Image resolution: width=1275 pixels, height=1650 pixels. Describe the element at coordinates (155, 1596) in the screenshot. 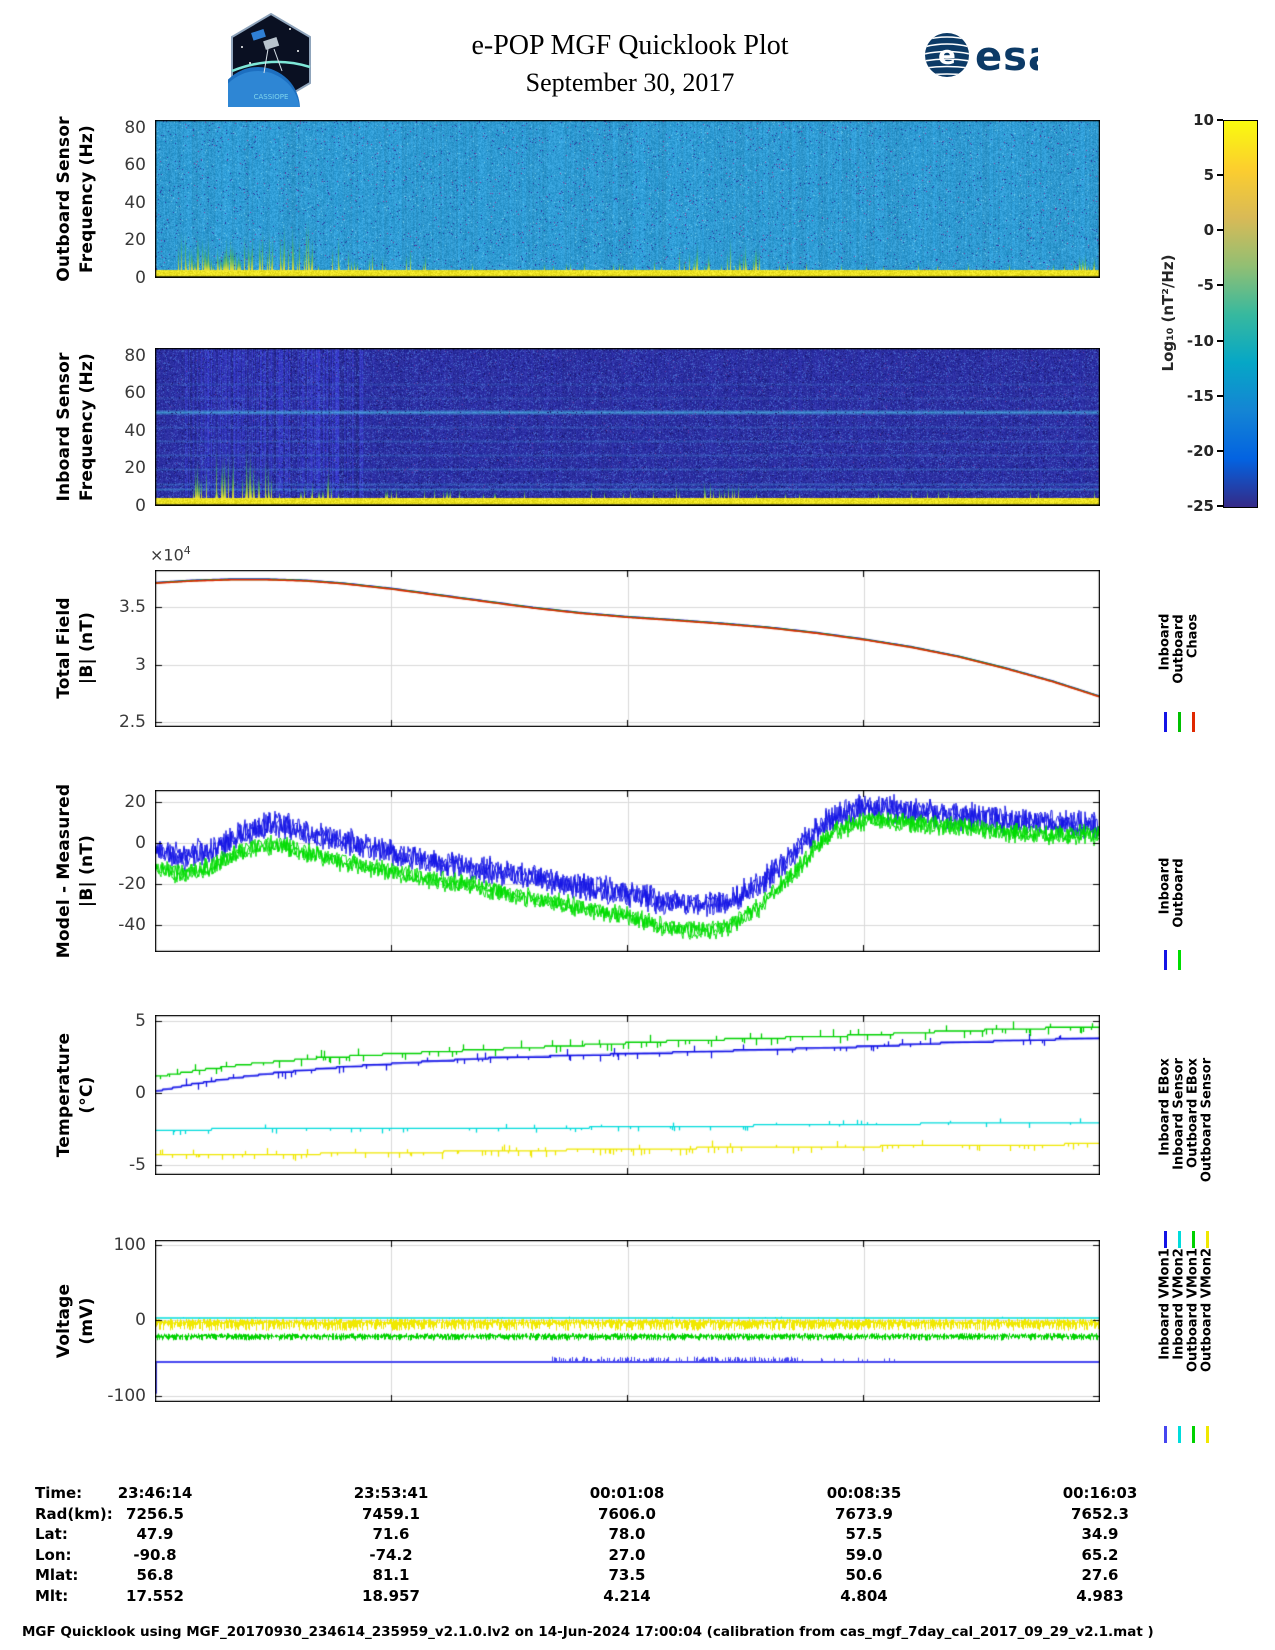

I see `table-cell: 17.552` at that location.